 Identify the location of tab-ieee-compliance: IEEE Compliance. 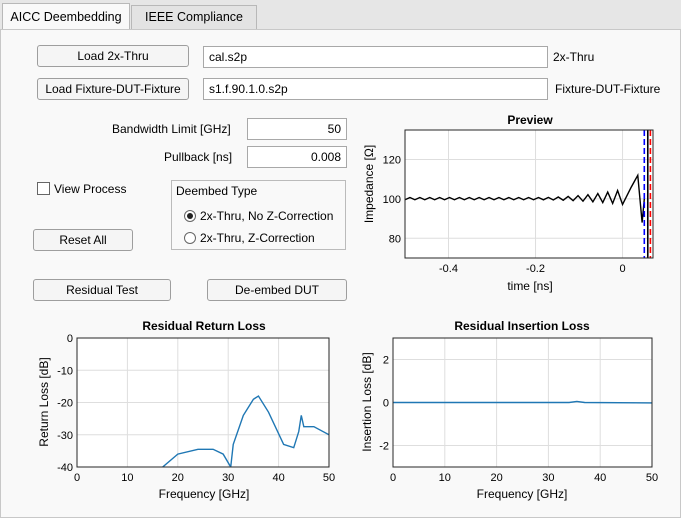
(194, 17).